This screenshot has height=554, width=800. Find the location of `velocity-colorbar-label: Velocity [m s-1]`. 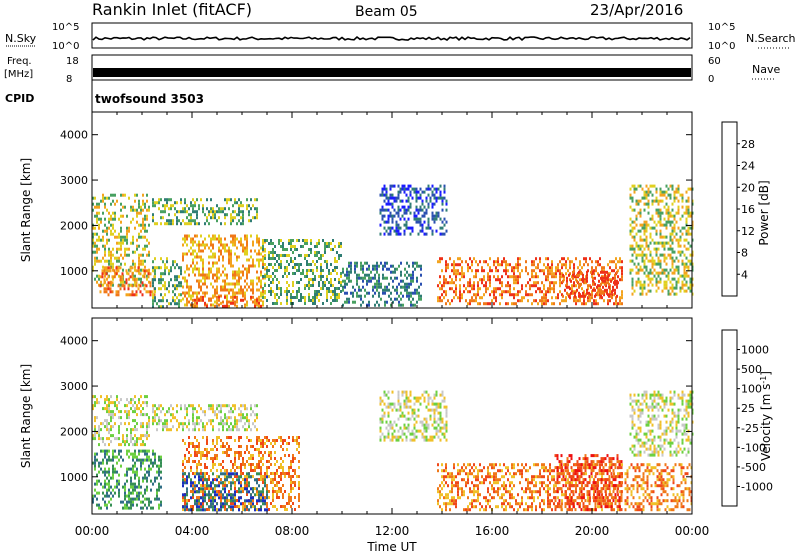

velocity-colorbar-label: Velocity [m s-1] is located at coordinates (766, 416).